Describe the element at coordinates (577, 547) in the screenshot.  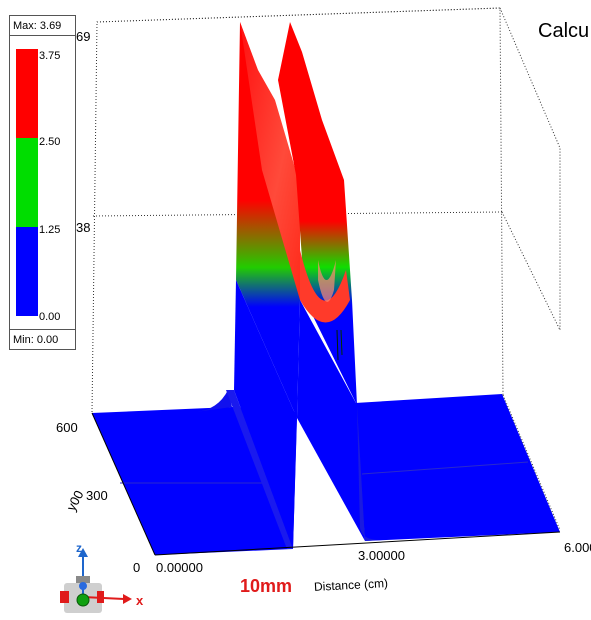
I see `x-tick-label-2: 6.00000` at that location.